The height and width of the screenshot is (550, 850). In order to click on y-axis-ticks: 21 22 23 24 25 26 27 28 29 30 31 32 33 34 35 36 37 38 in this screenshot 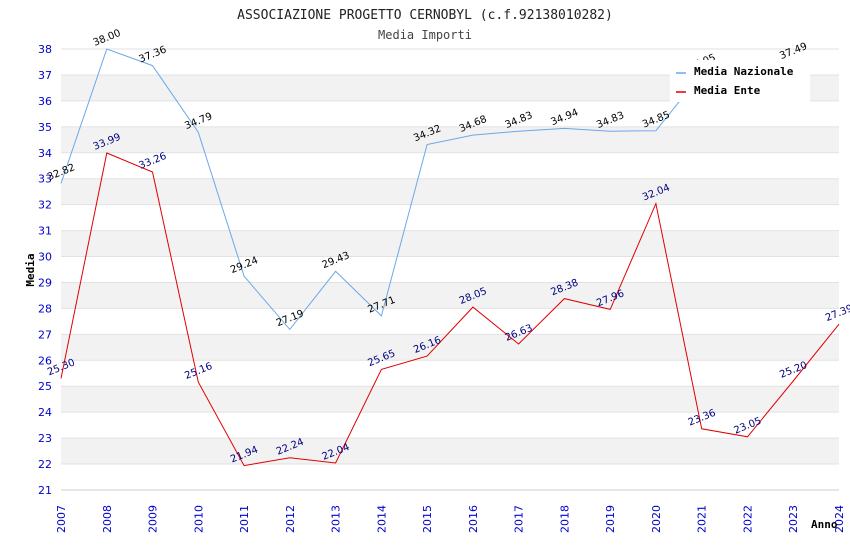, I will do `click(45, 270)`.